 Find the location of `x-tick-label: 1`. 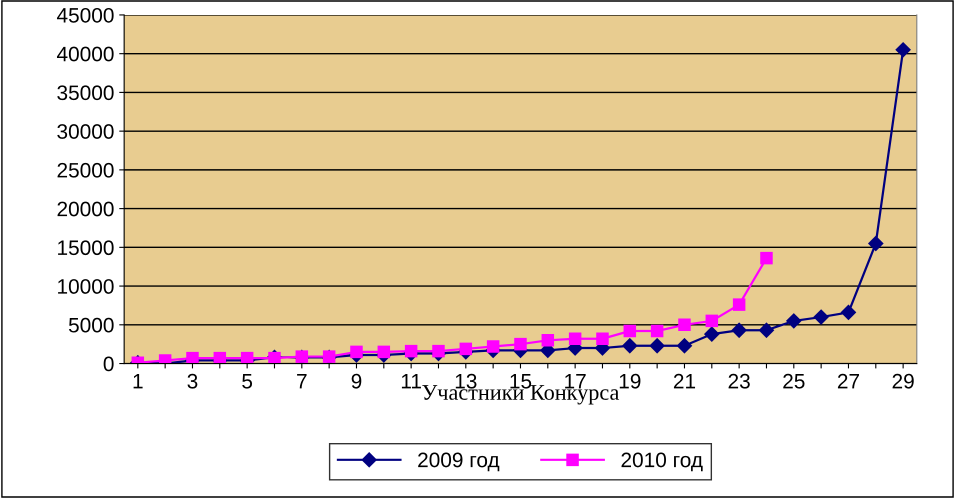

x-tick-label: 1 is located at coordinates (138, 381).